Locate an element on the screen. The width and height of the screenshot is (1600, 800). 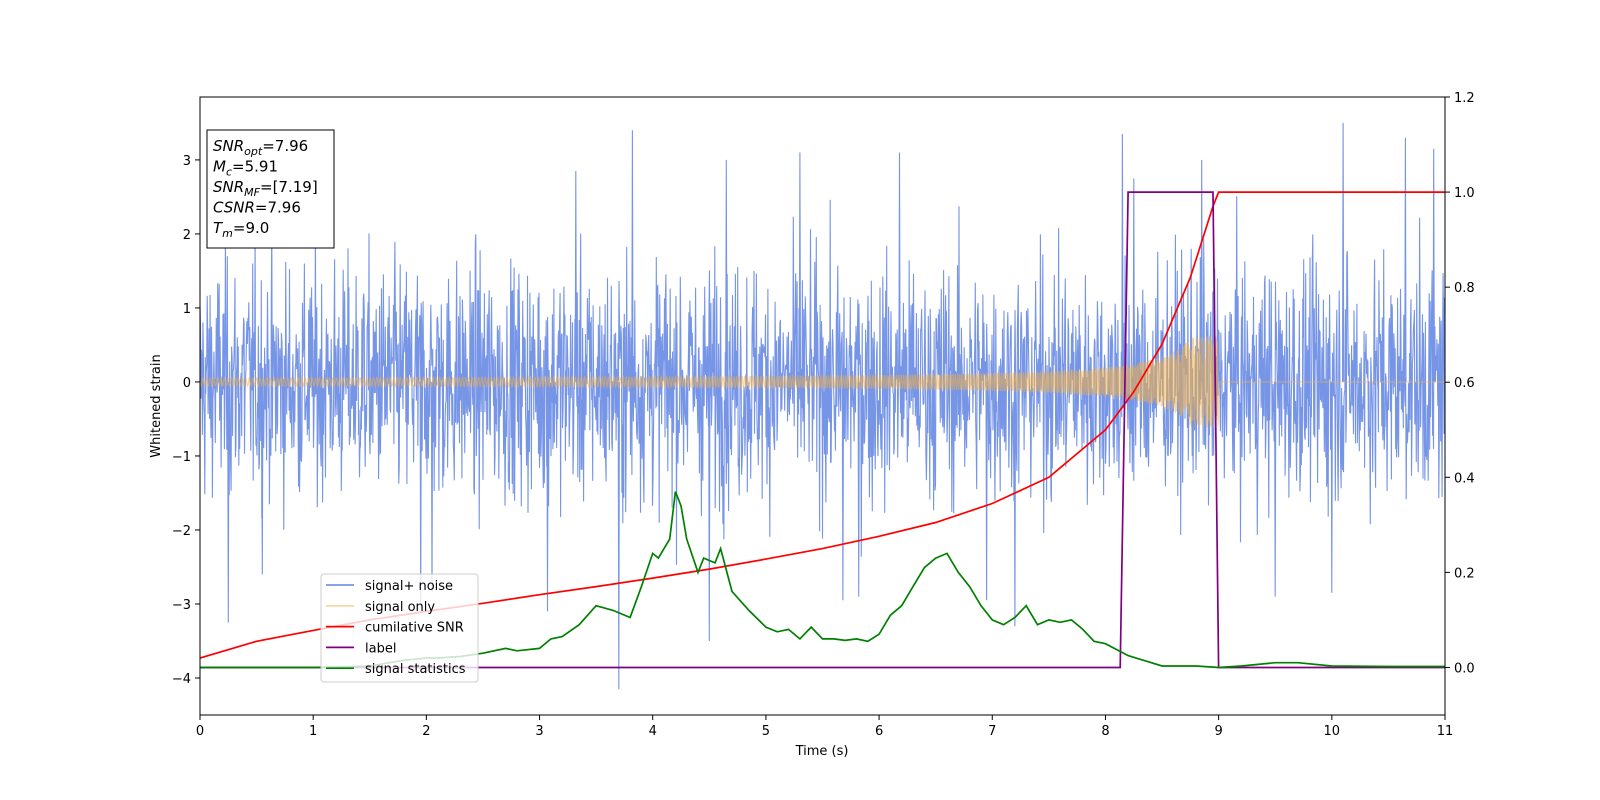
info-value: =[7.19] is located at coordinates (289, 187).